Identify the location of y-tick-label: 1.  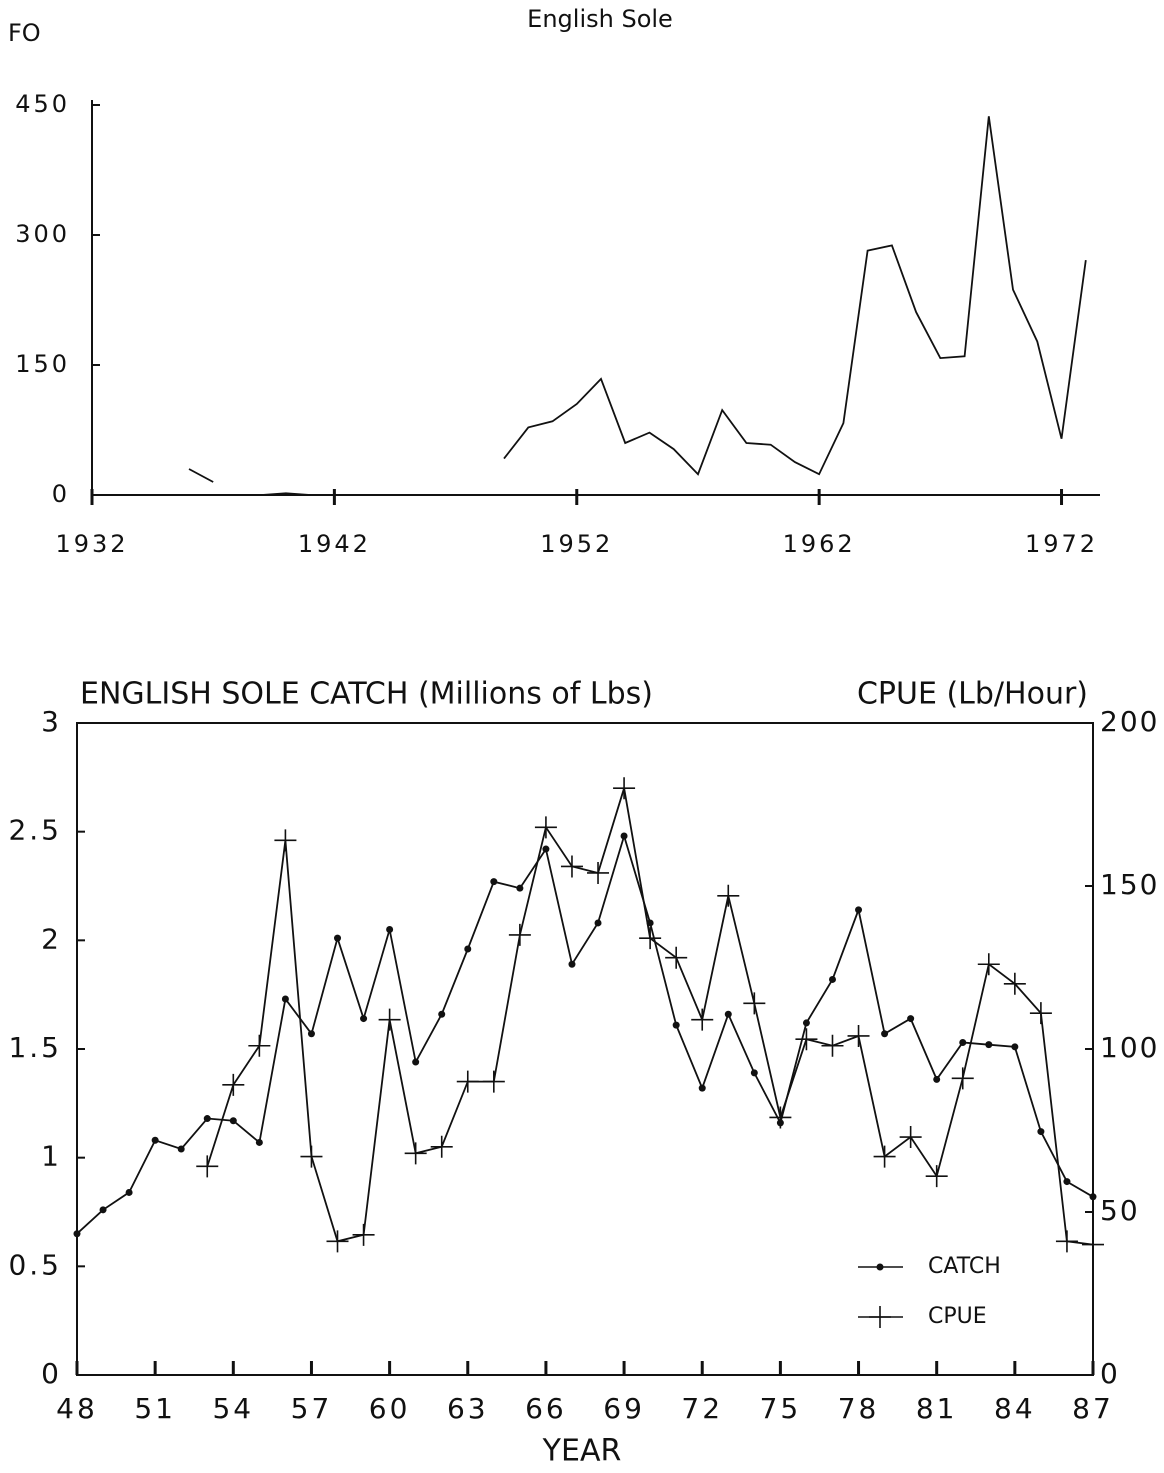
(51, 1156).